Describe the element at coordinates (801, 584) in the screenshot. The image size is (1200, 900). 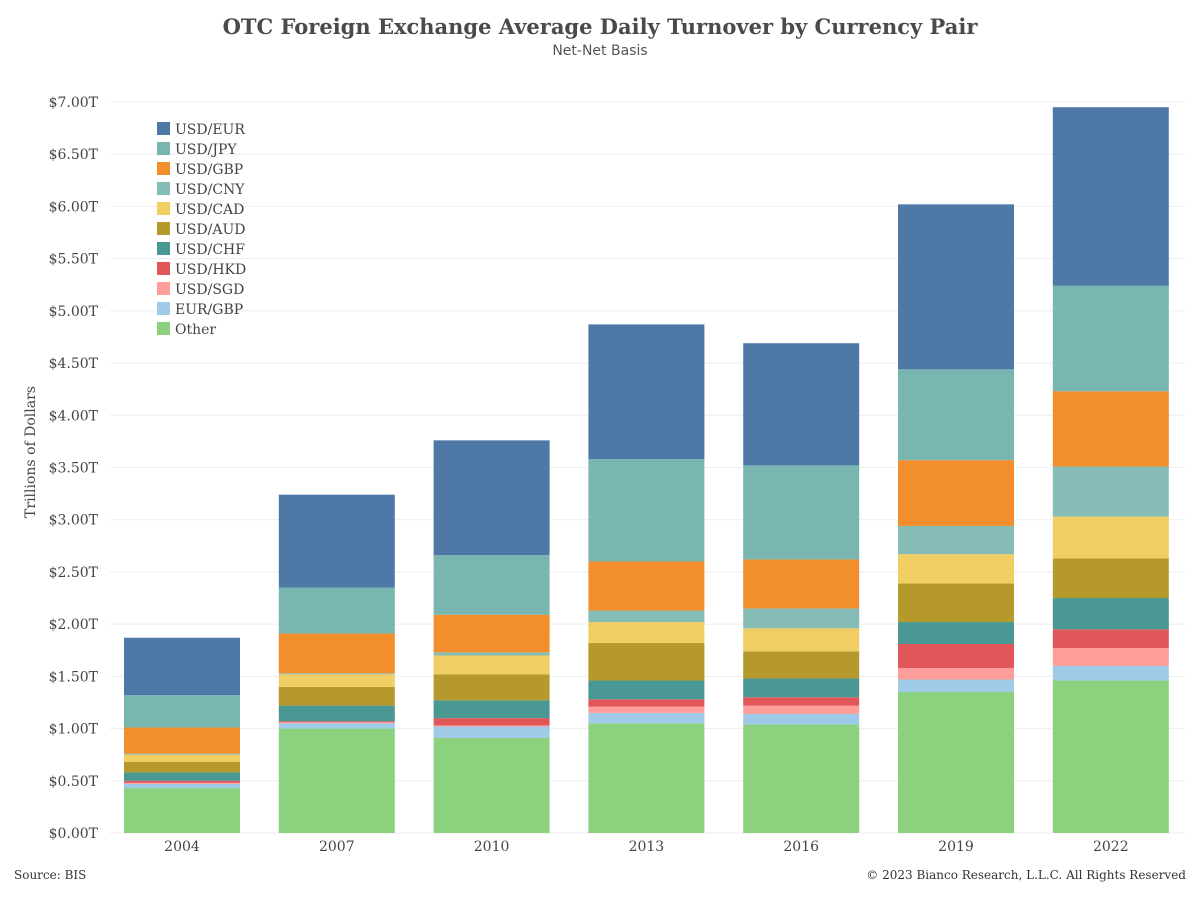
I see `bar-segment-usd-gbp-2016` at that location.